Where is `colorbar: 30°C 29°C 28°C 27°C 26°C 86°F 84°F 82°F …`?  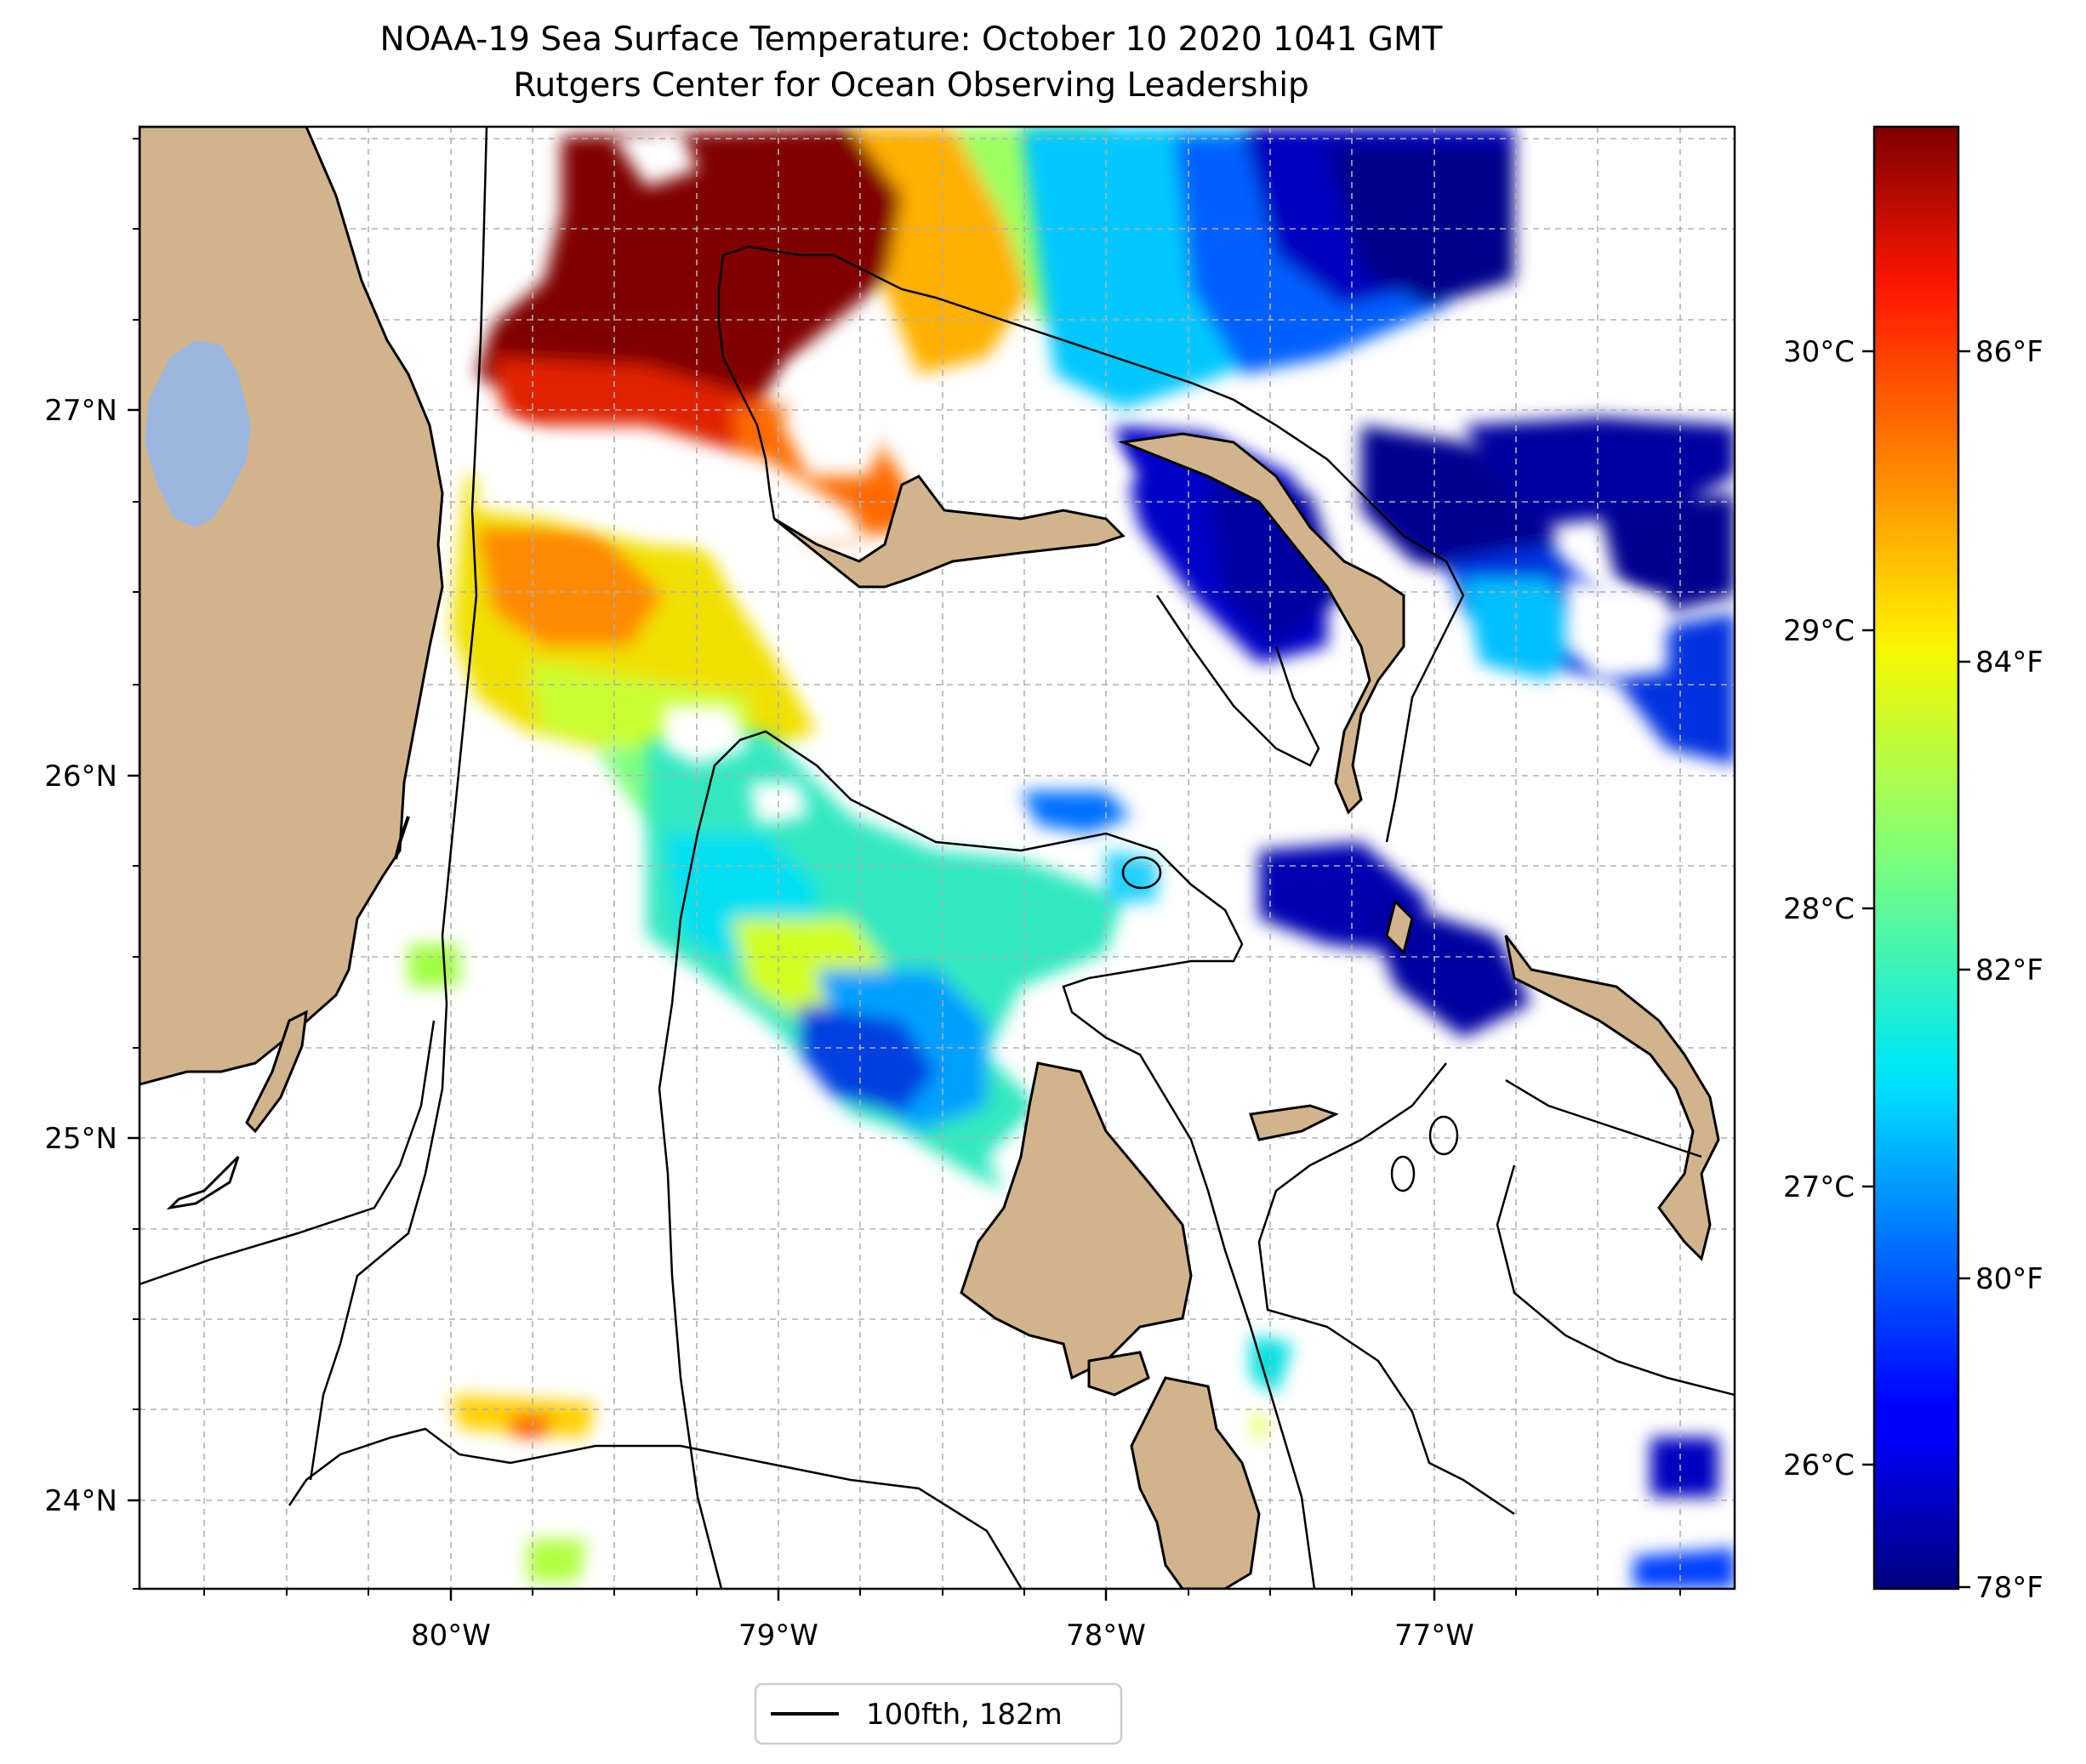 colorbar: 30°C 29°C 28°C 27°C 26°C 86°F 84°F 82°F … is located at coordinates (1913, 865).